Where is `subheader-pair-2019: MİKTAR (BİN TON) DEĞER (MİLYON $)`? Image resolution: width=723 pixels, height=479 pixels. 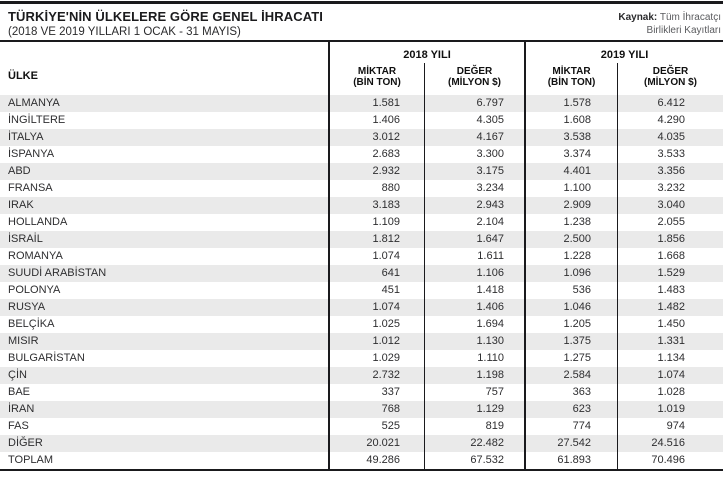
subheader-pair-2019: MİKTAR (BİN TON) DEĞER (MİLYON $) is located at coordinates (624, 79).